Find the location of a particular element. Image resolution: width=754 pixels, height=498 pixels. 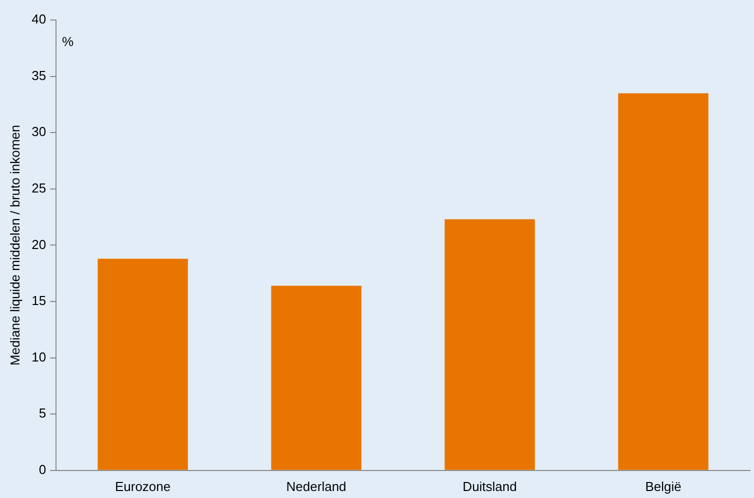

y-tick-label: 25 is located at coordinates (39, 188).